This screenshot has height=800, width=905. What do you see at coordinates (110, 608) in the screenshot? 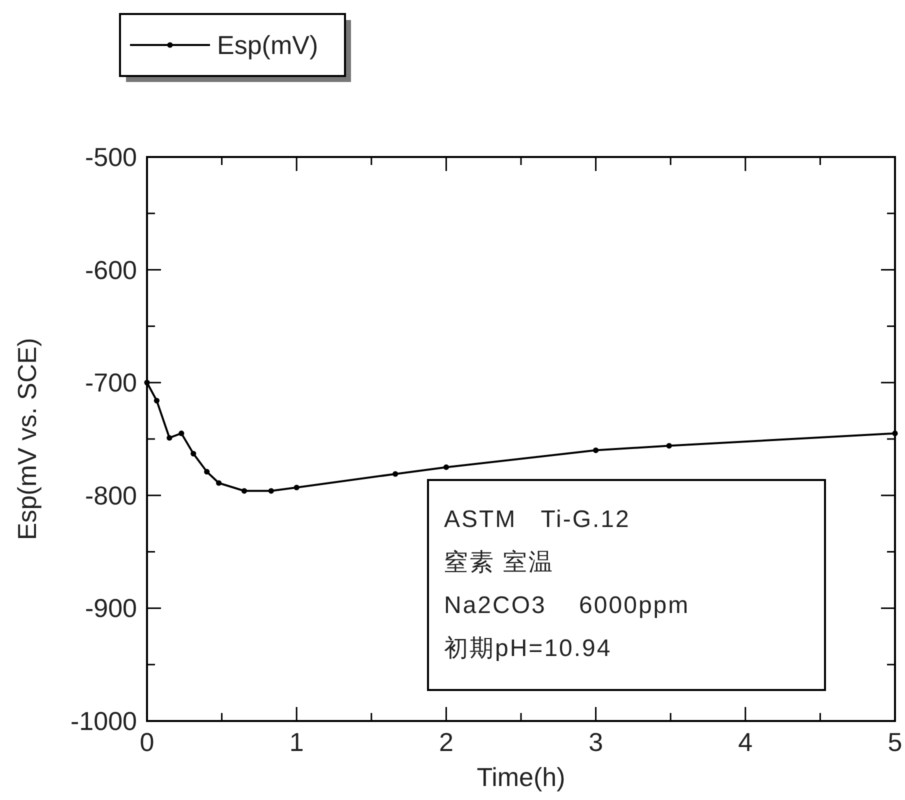
I see `y-tick-label: -900` at bounding box center [110, 608].